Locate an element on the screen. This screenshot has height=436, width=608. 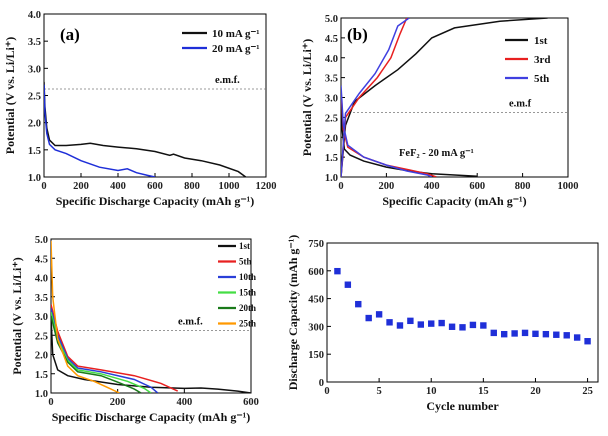
plot-frame is located at coordinates (462, 312).